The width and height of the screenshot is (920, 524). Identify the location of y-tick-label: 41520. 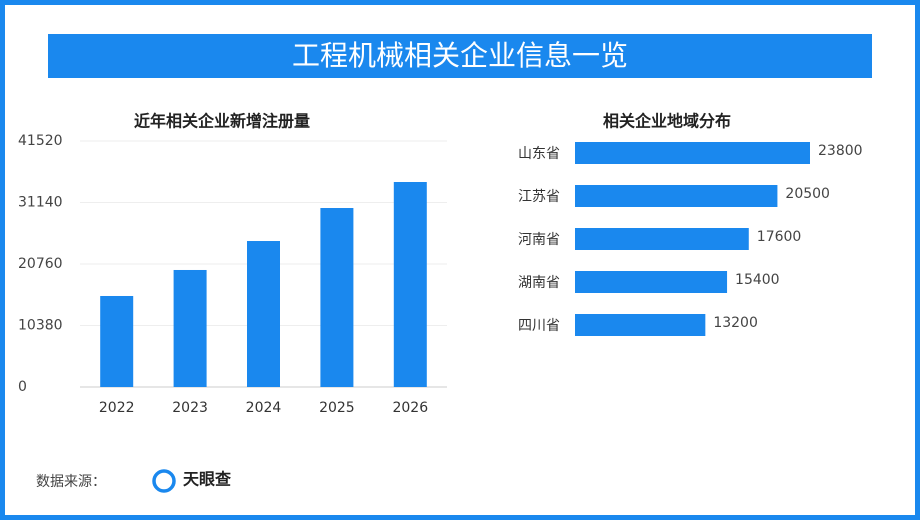
(40, 141).